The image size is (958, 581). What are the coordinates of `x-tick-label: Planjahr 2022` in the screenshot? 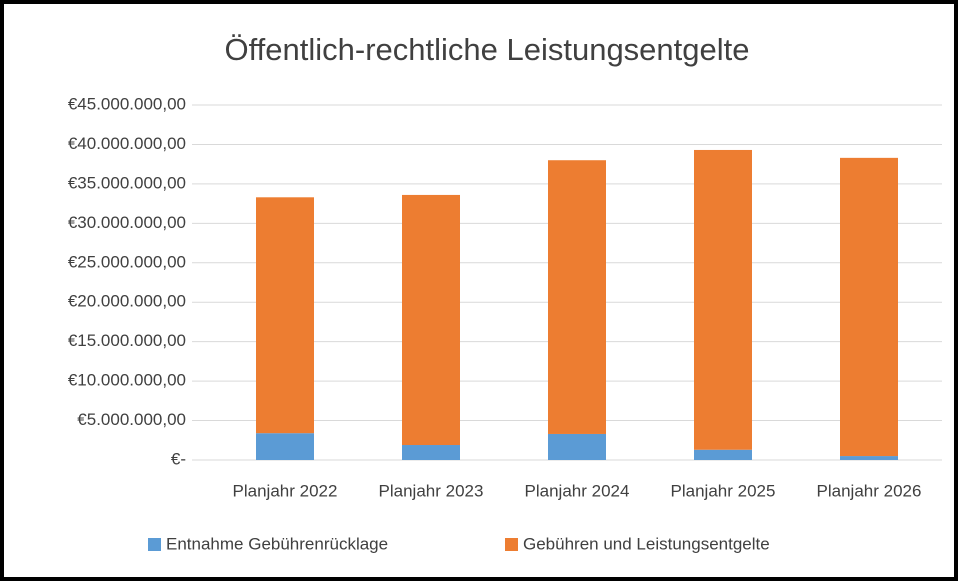 It's located at (285, 490).